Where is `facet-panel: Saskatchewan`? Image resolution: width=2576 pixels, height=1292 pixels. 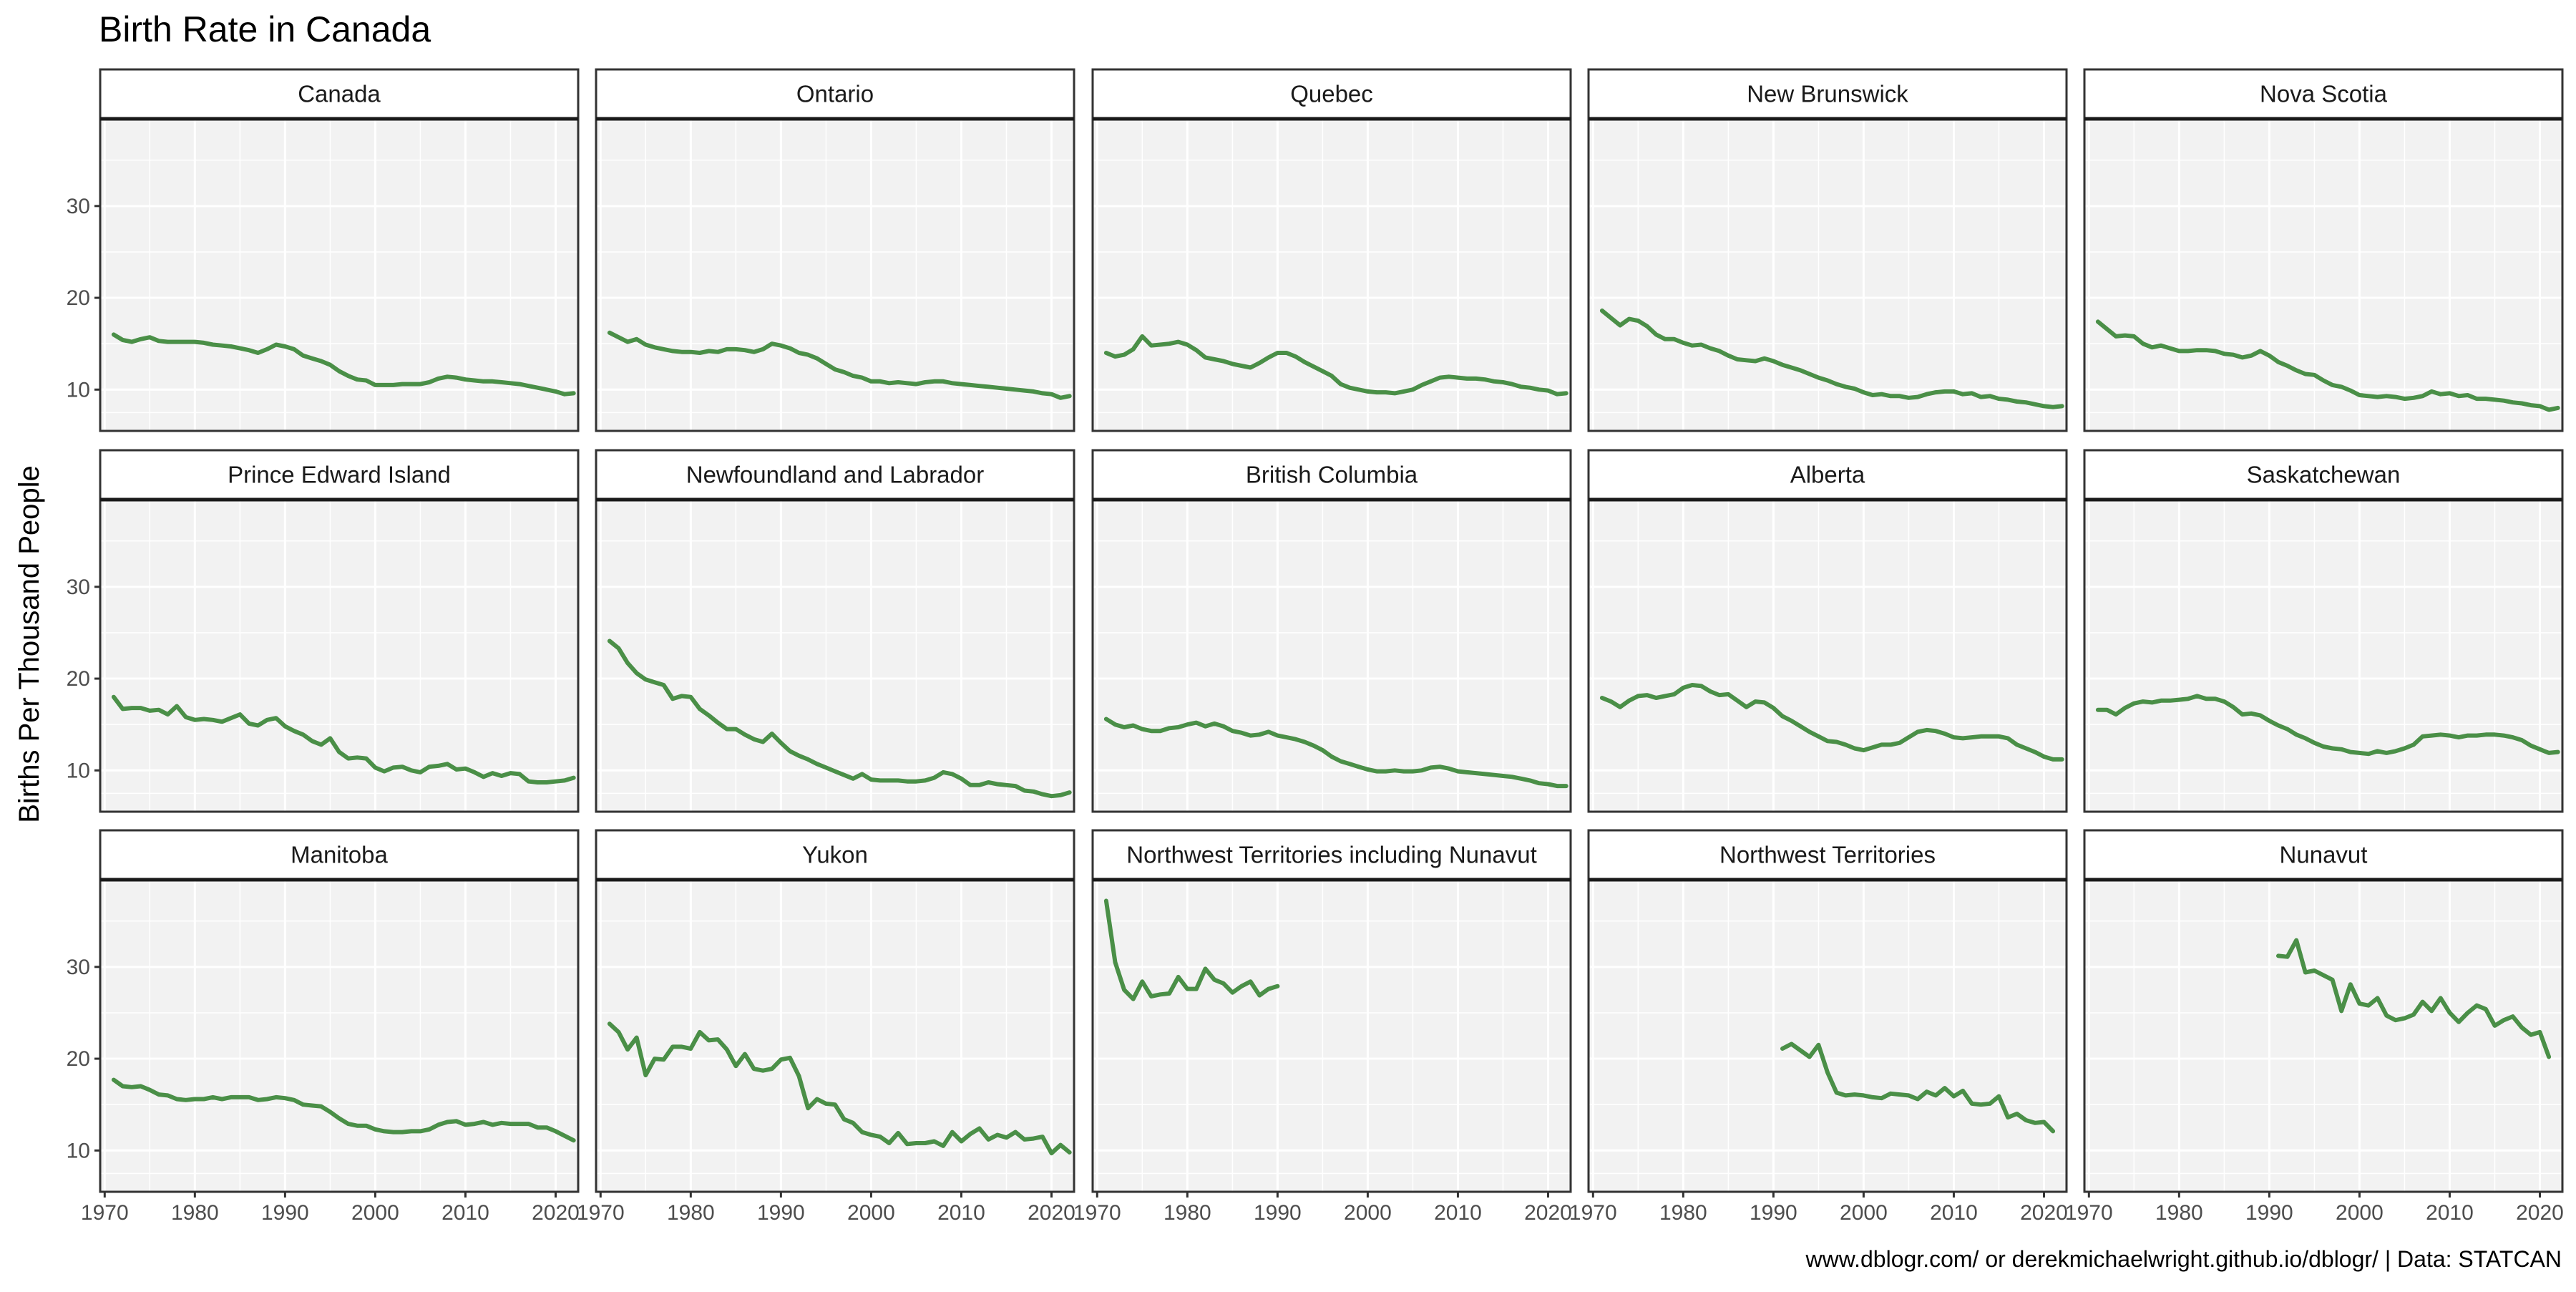 facet-panel: Saskatchewan is located at coordinates (2323, 631).